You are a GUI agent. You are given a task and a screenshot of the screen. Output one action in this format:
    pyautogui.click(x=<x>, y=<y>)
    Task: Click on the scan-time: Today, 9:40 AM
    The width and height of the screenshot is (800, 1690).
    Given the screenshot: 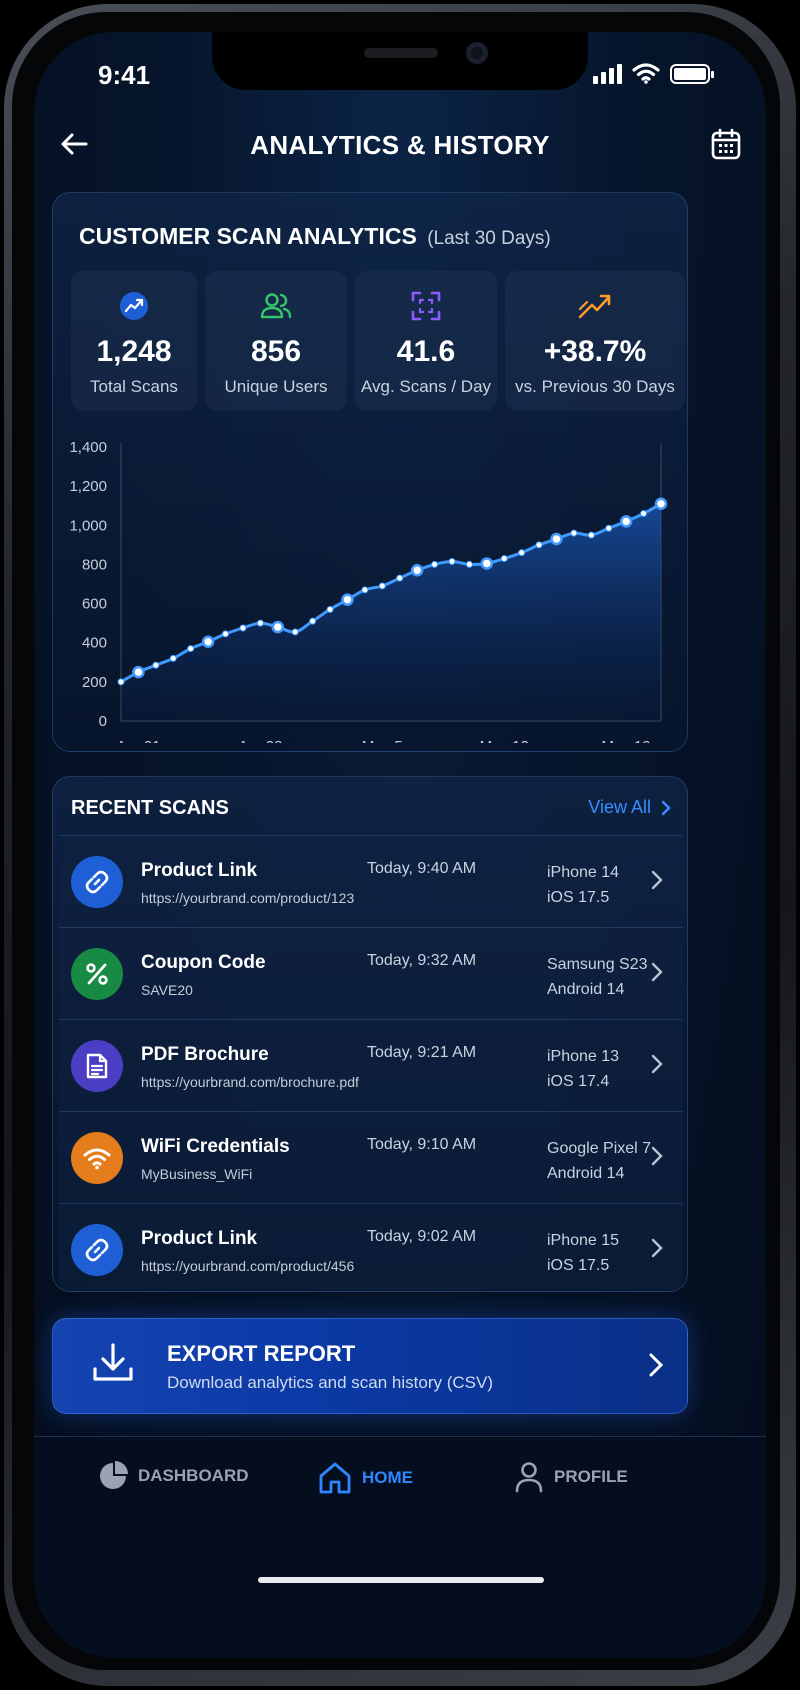 What is the action you would take?
    pyautogui.click(x=422, y=868)
    